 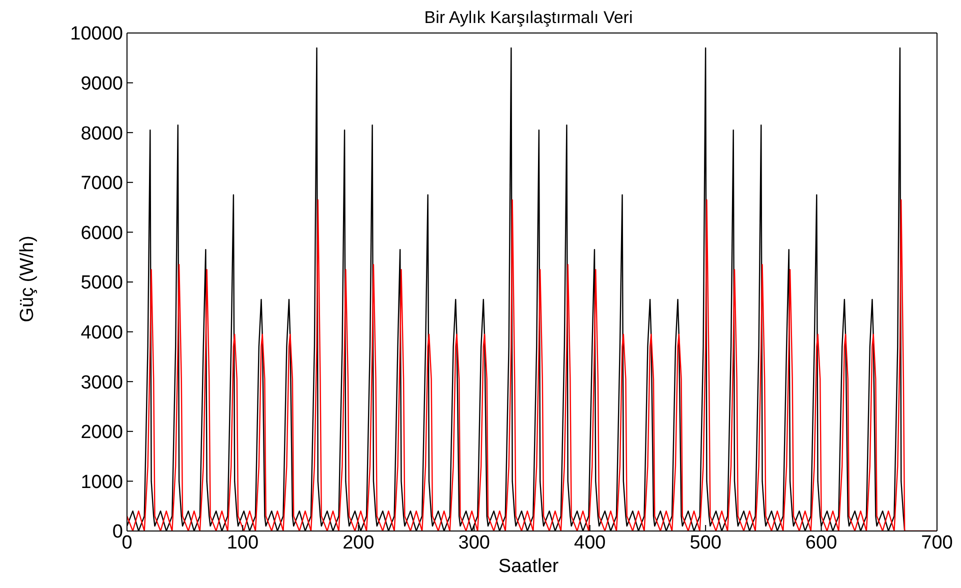 What do you see at coordinates (821, 543) in the screenshot?
I see `x-tick-label: 600` at bounding box center [821, 543].